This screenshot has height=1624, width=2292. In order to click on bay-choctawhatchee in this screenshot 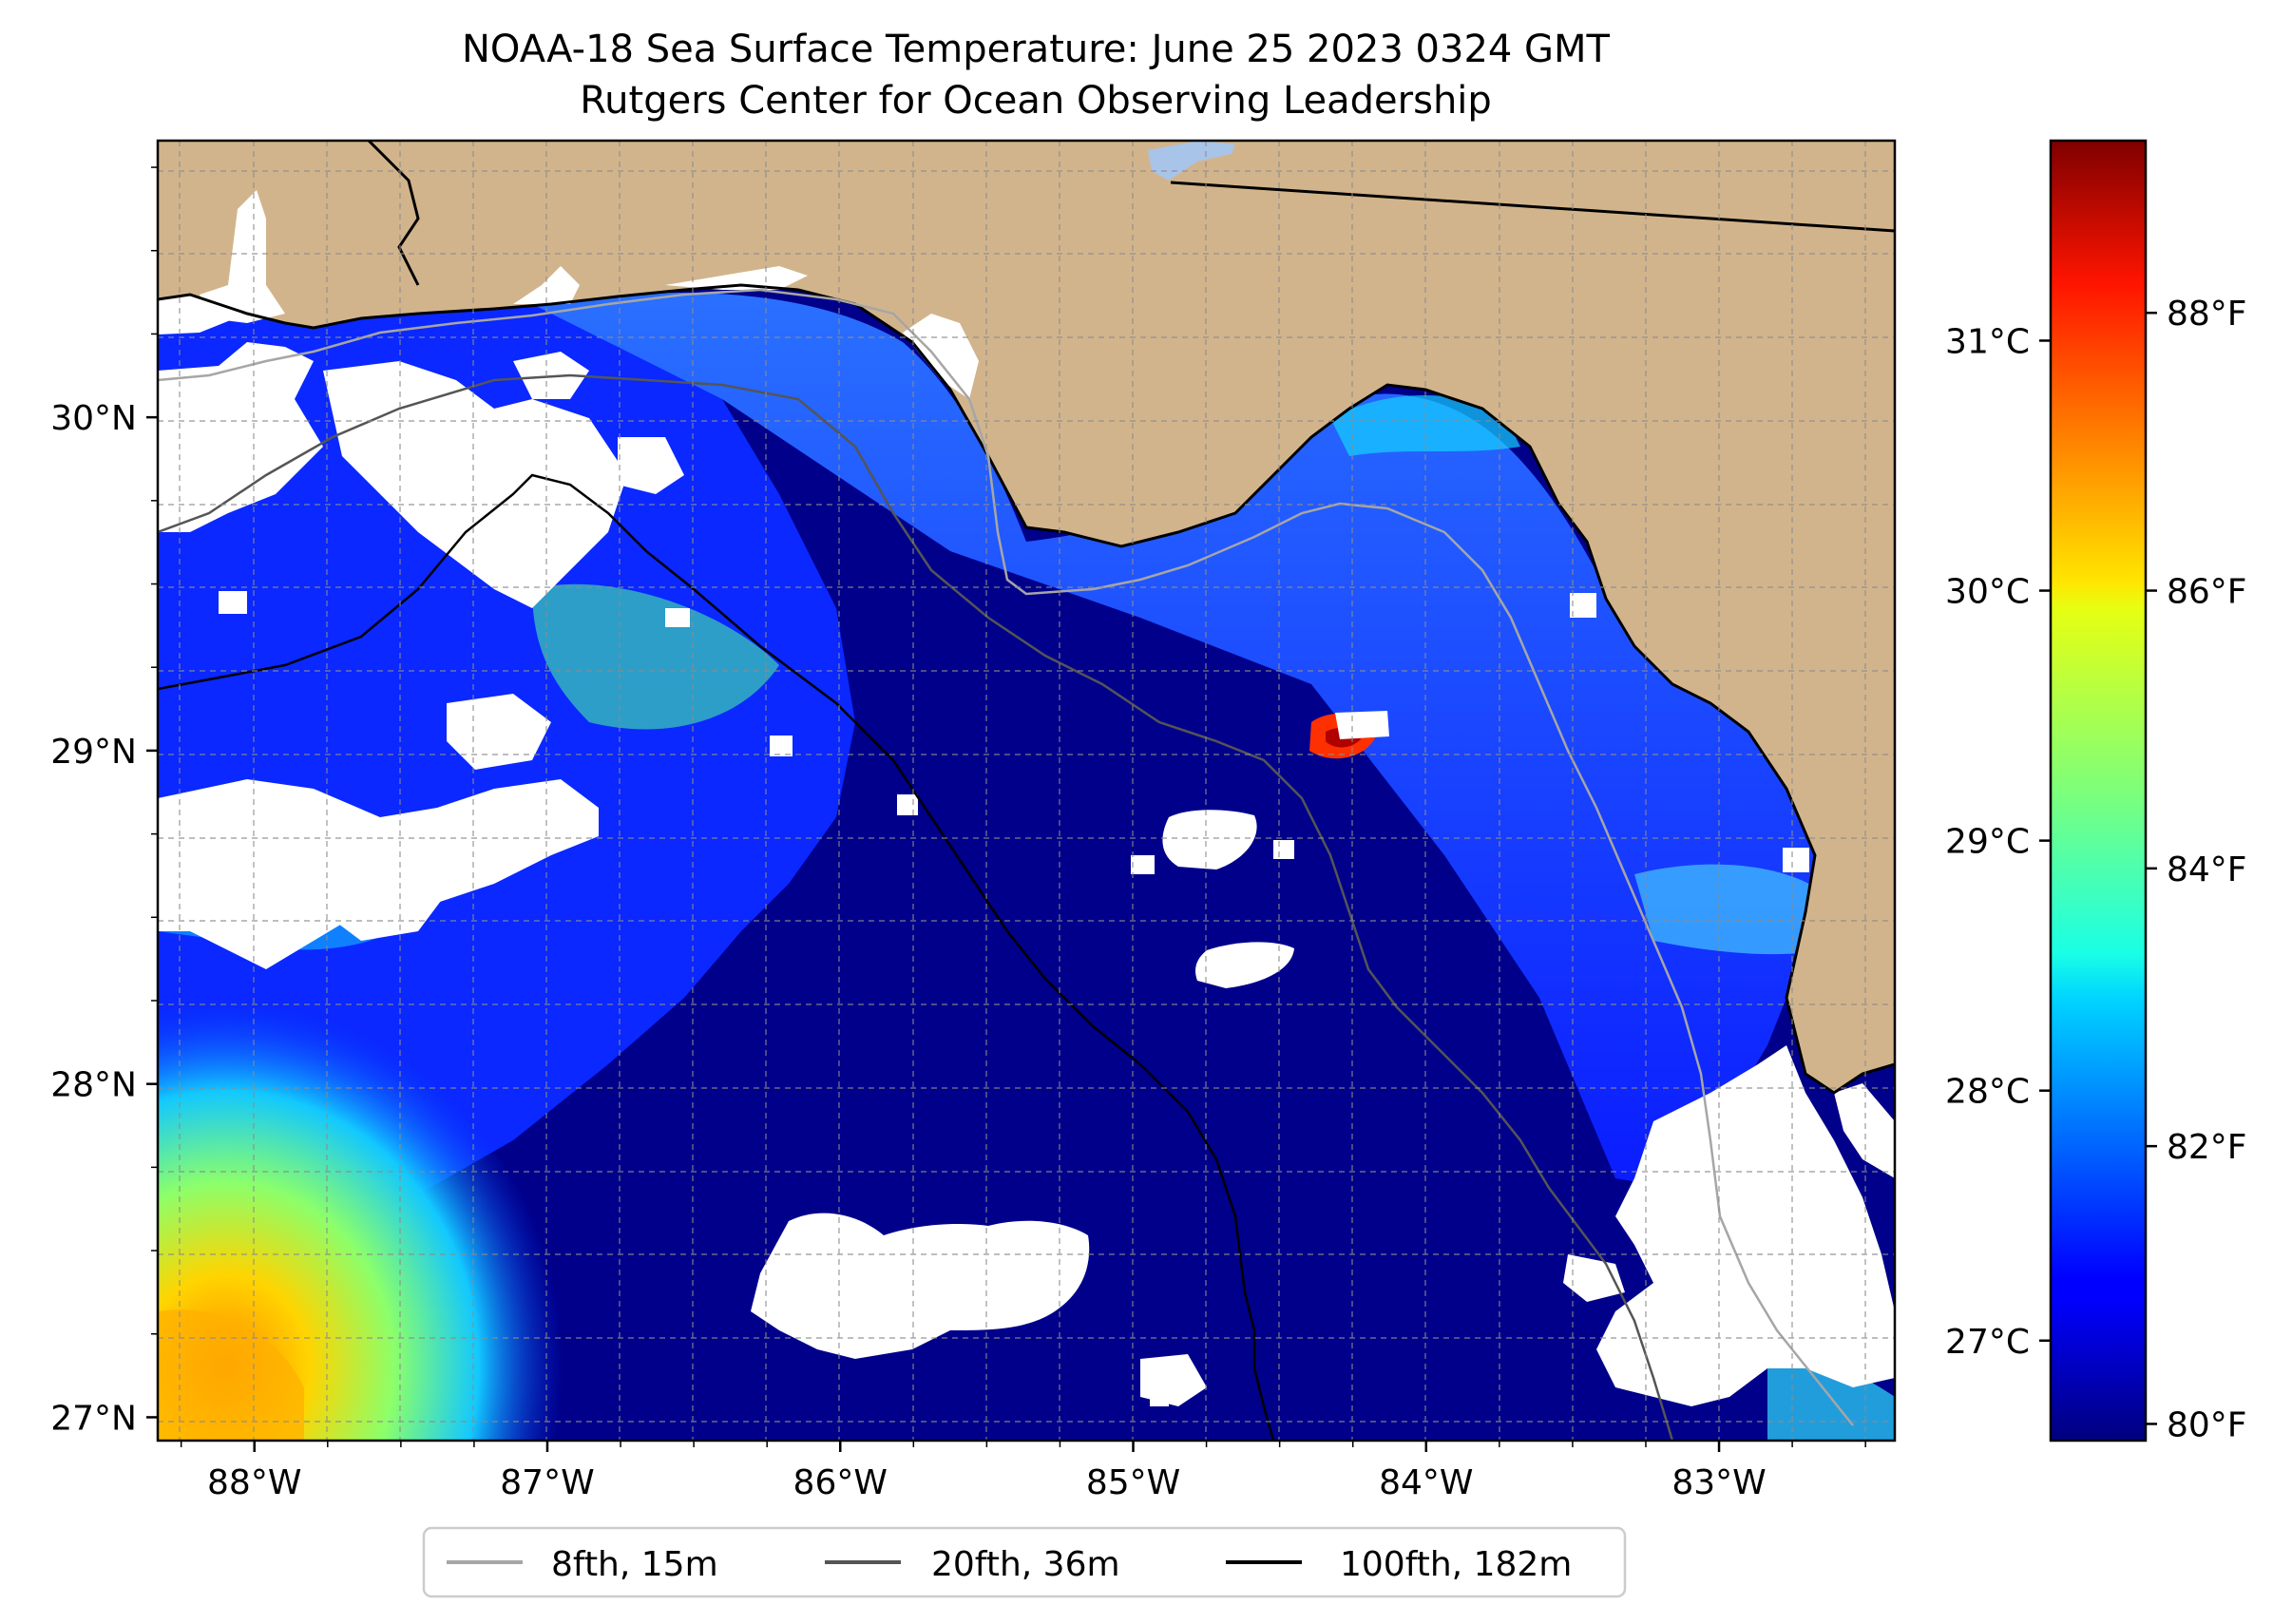, I will do `click(736, 278)`.